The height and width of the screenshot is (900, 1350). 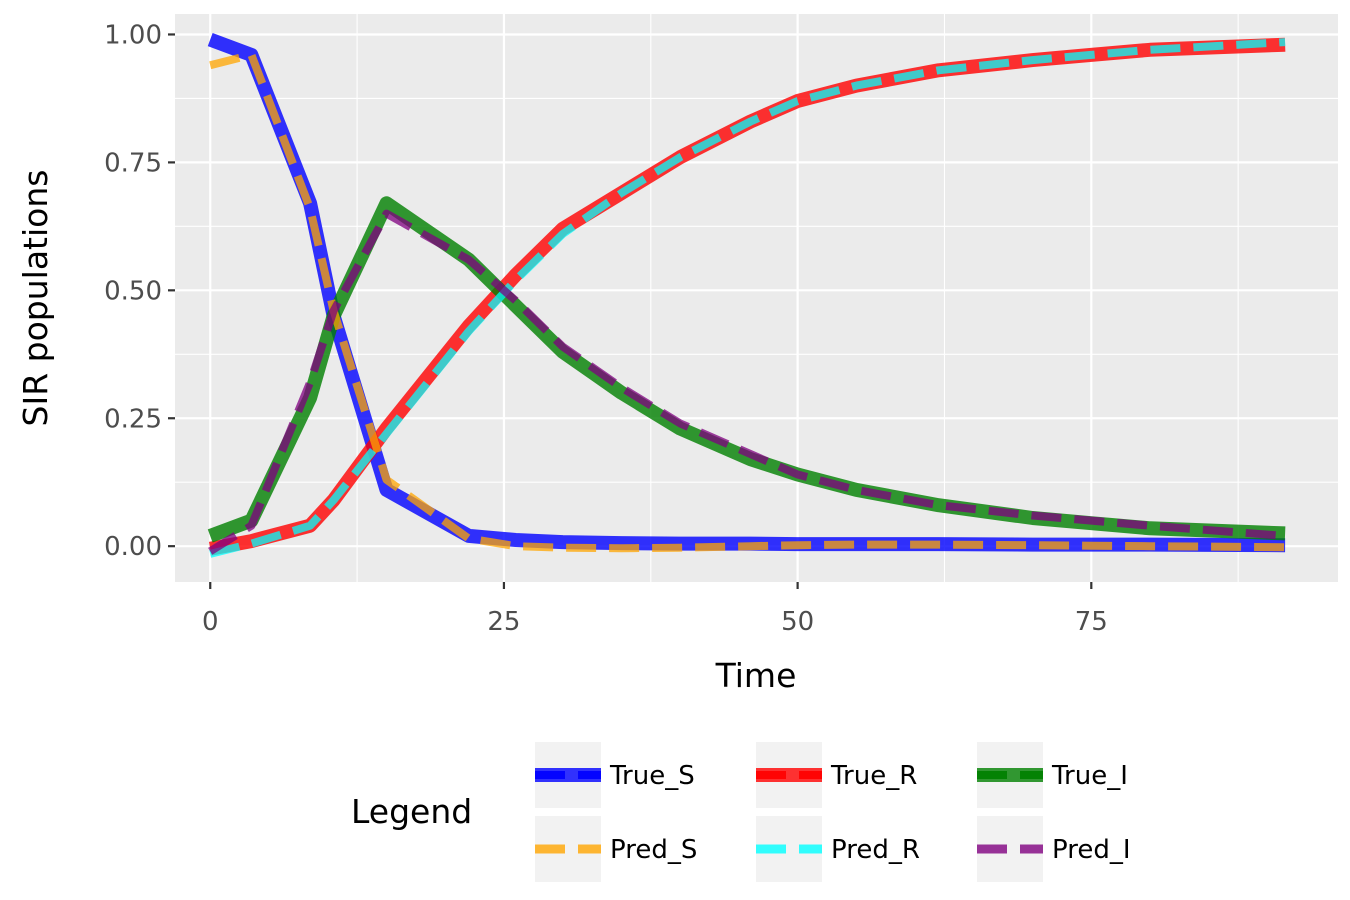 I want to click on legend-label: True_I, so click(x=1089, y=776).